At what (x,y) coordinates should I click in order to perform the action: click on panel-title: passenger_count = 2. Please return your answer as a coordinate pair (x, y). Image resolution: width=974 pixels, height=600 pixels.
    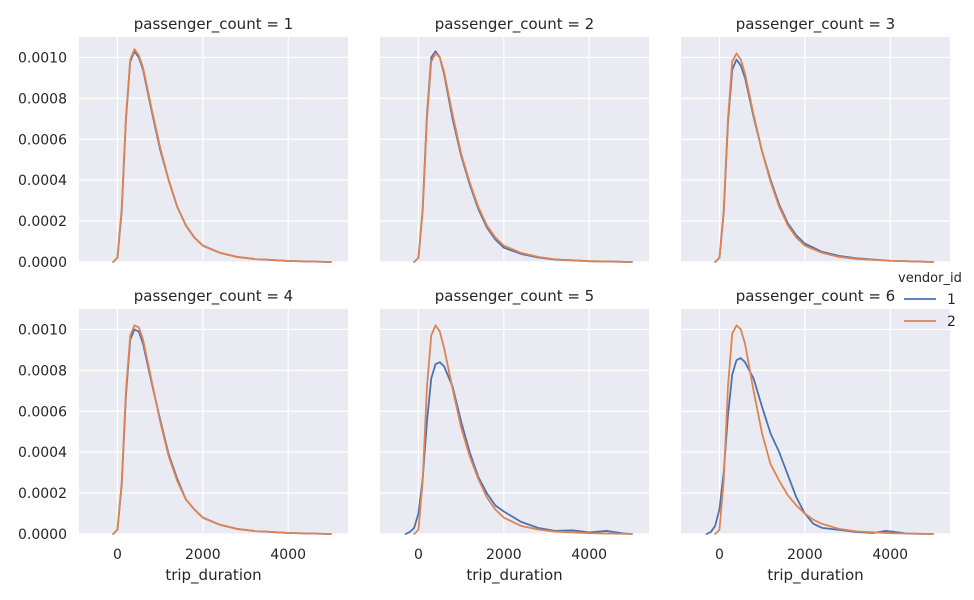
    Looking at the image, I should click on (514, 24).